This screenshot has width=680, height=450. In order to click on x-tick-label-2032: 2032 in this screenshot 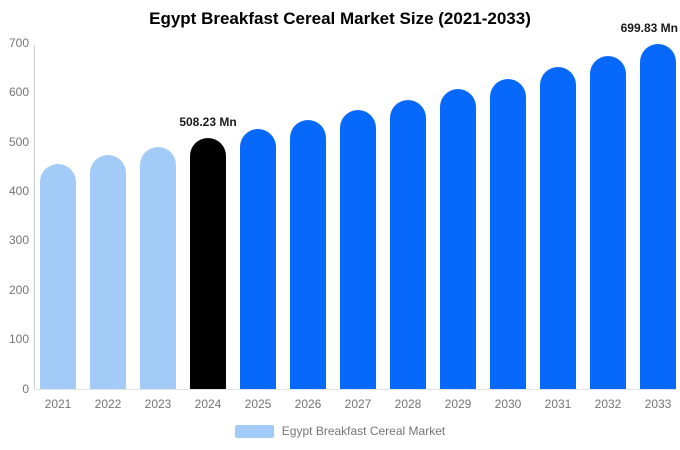, I will do `click(608, 404)`.